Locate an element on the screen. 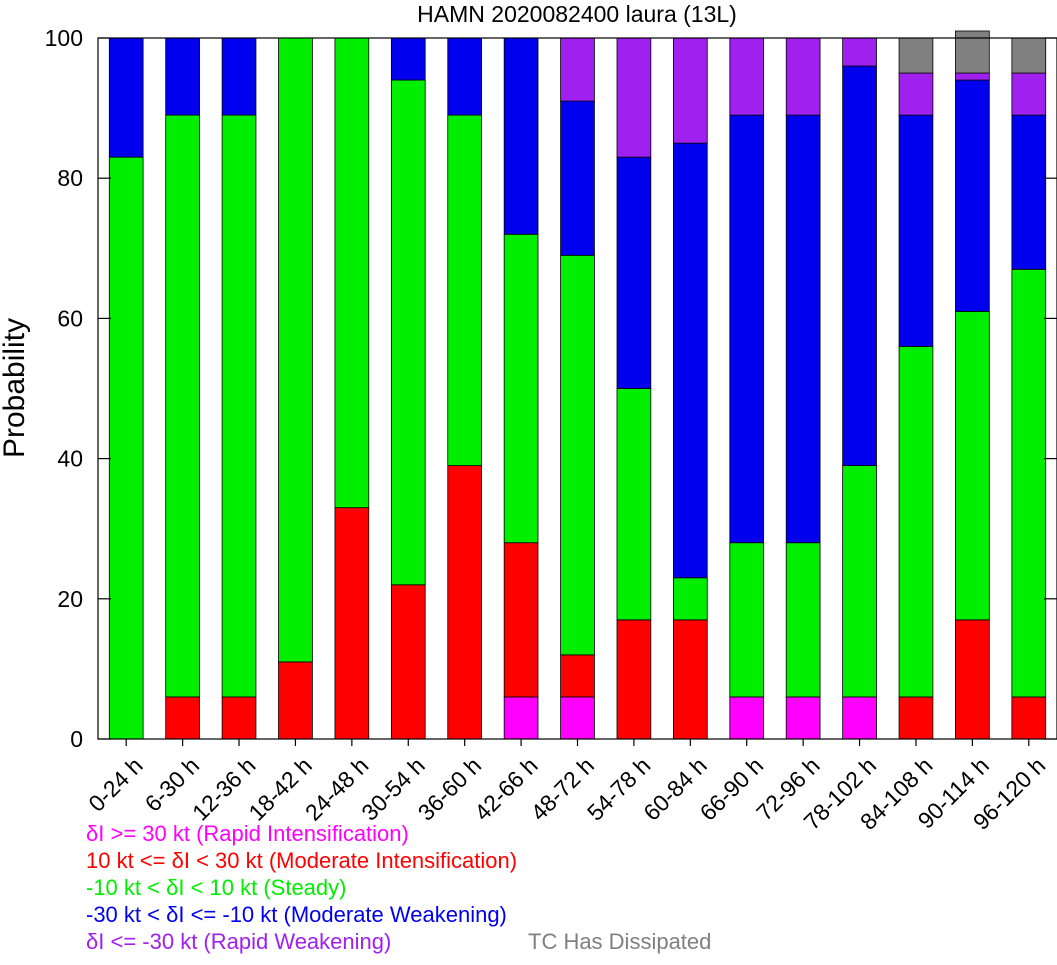 The height and width of the screenshot is (965, 1057). chart-title: HAMN 2020082400 laura (13L) is located at coordinates (577, 14).